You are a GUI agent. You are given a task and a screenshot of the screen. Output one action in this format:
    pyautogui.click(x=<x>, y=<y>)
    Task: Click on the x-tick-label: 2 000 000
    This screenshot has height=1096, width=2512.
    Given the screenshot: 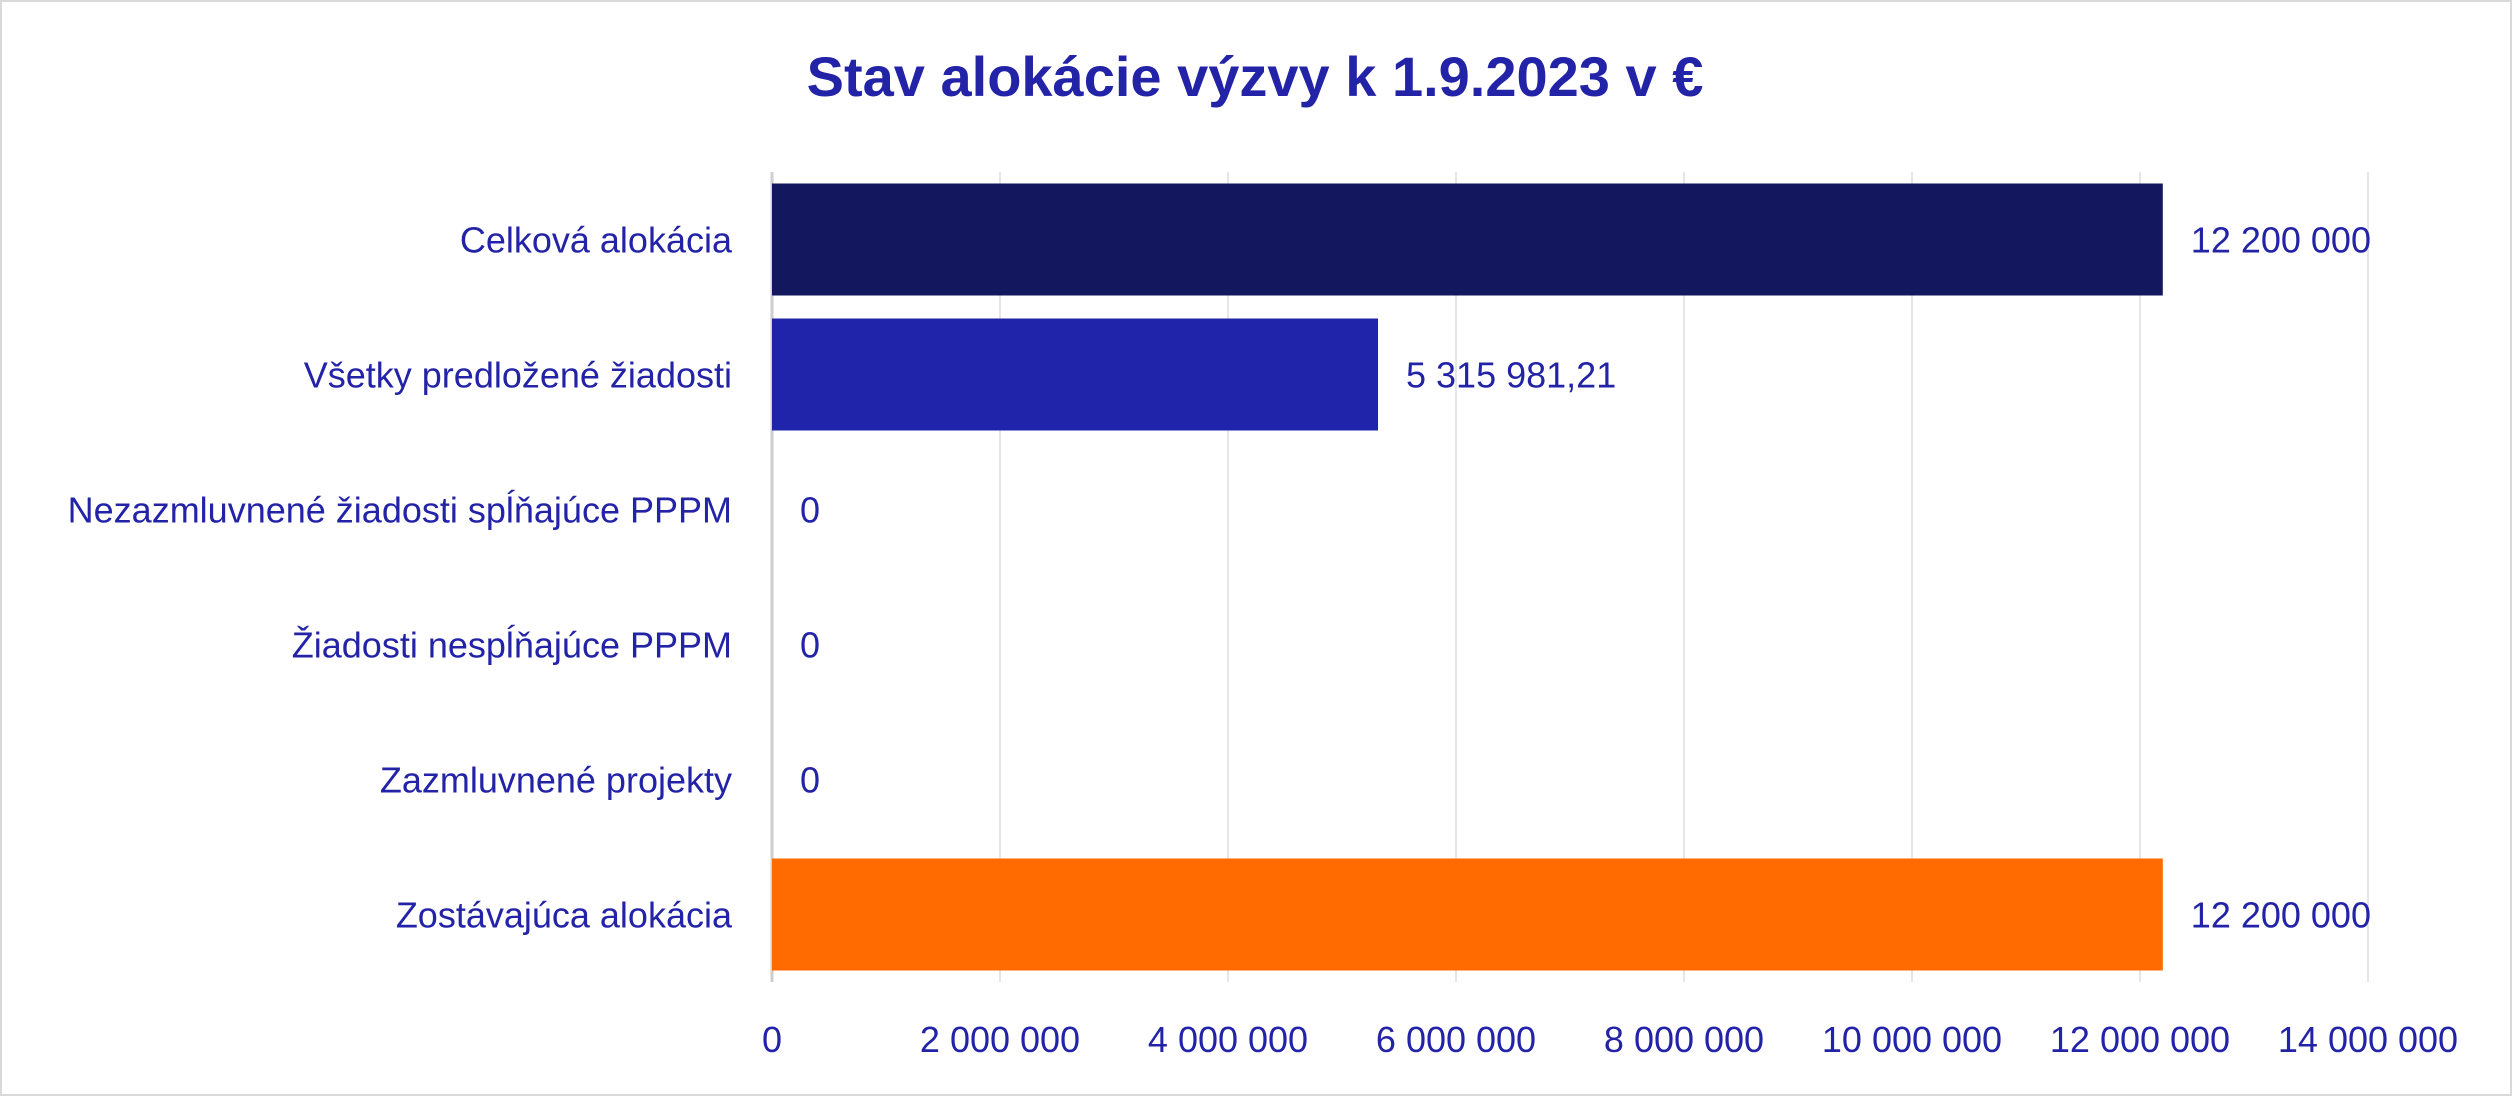 What is the action you would take?
    pyautogui.click(x=1000, y=1039)
    